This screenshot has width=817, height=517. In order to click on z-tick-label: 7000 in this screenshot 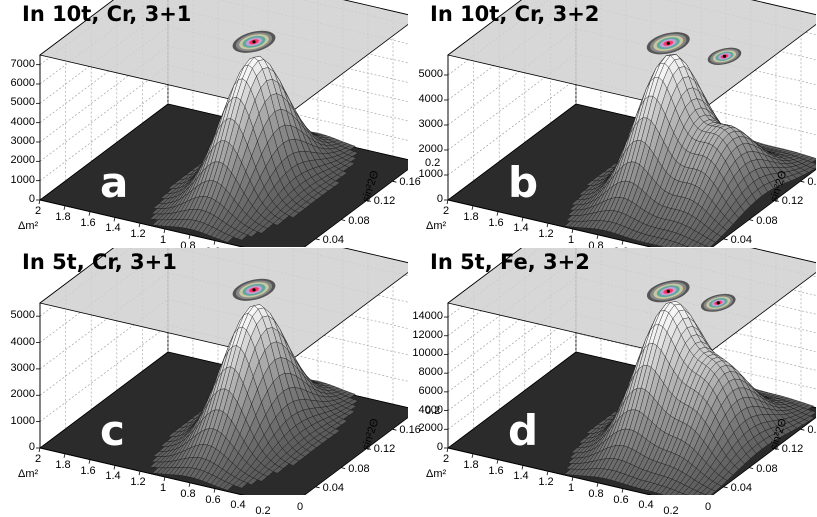, I will do `click(17, 64)`.